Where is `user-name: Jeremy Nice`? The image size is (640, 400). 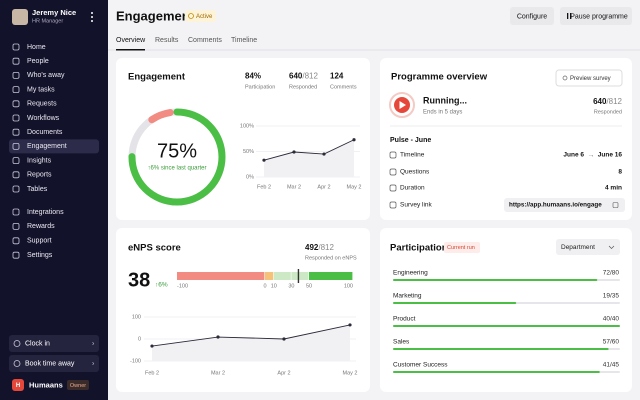
user-name: Jeremy Nice is located at coordinates (54, 12).